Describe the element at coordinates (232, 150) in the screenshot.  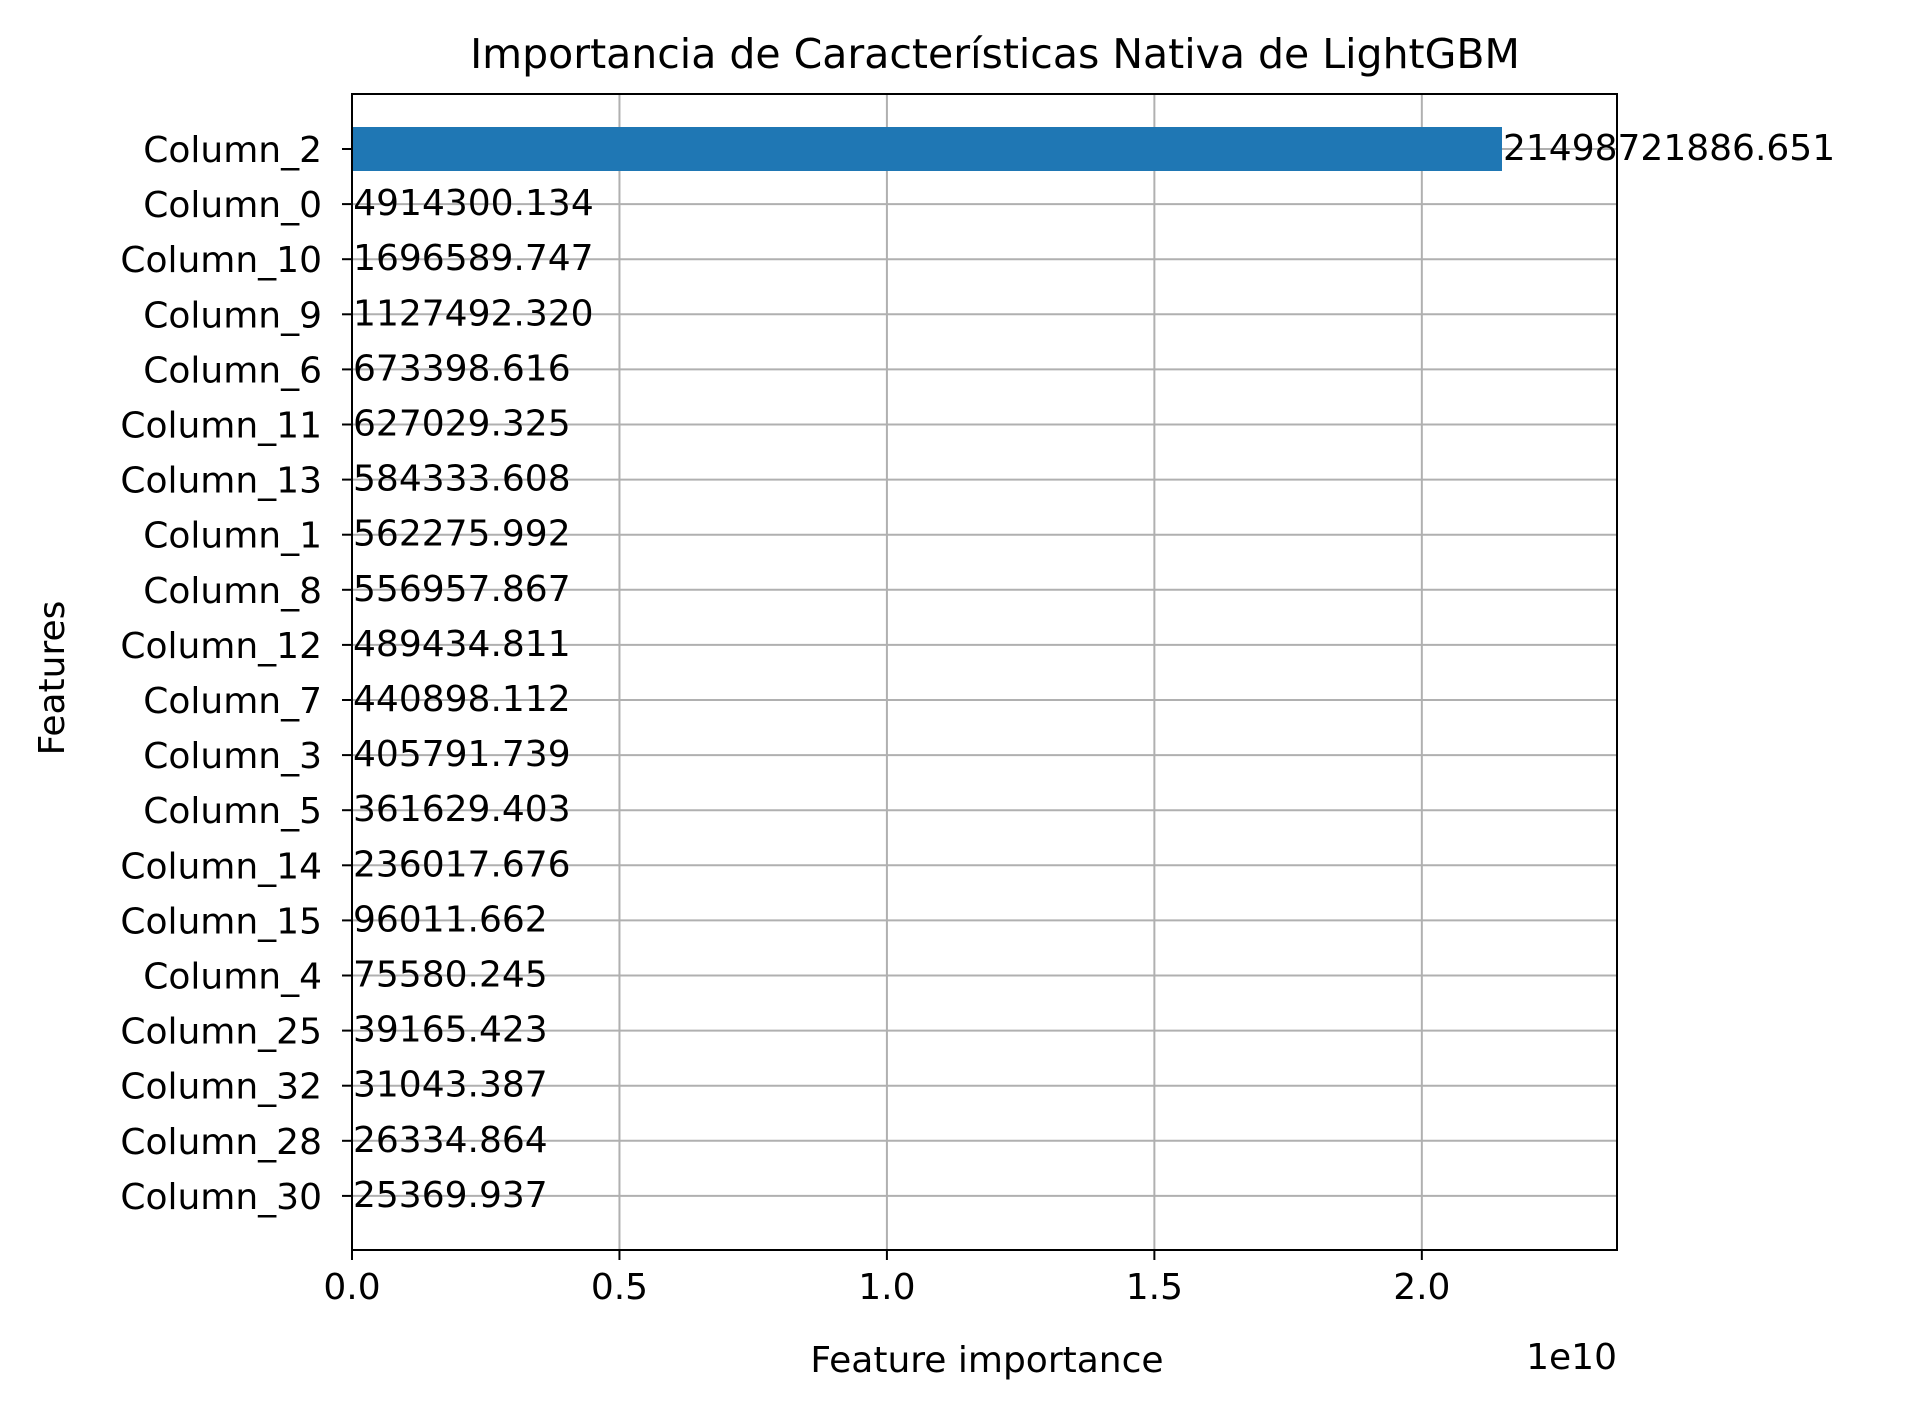
I see `y-tick-label: Column_2` at that location.